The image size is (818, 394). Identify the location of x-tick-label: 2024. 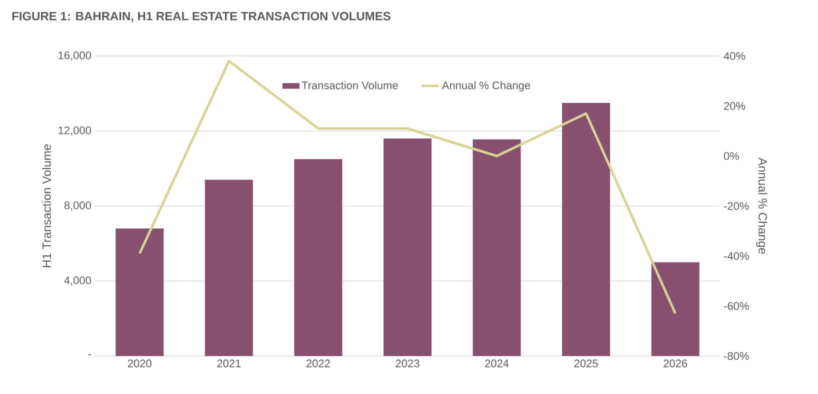
(497, 364).